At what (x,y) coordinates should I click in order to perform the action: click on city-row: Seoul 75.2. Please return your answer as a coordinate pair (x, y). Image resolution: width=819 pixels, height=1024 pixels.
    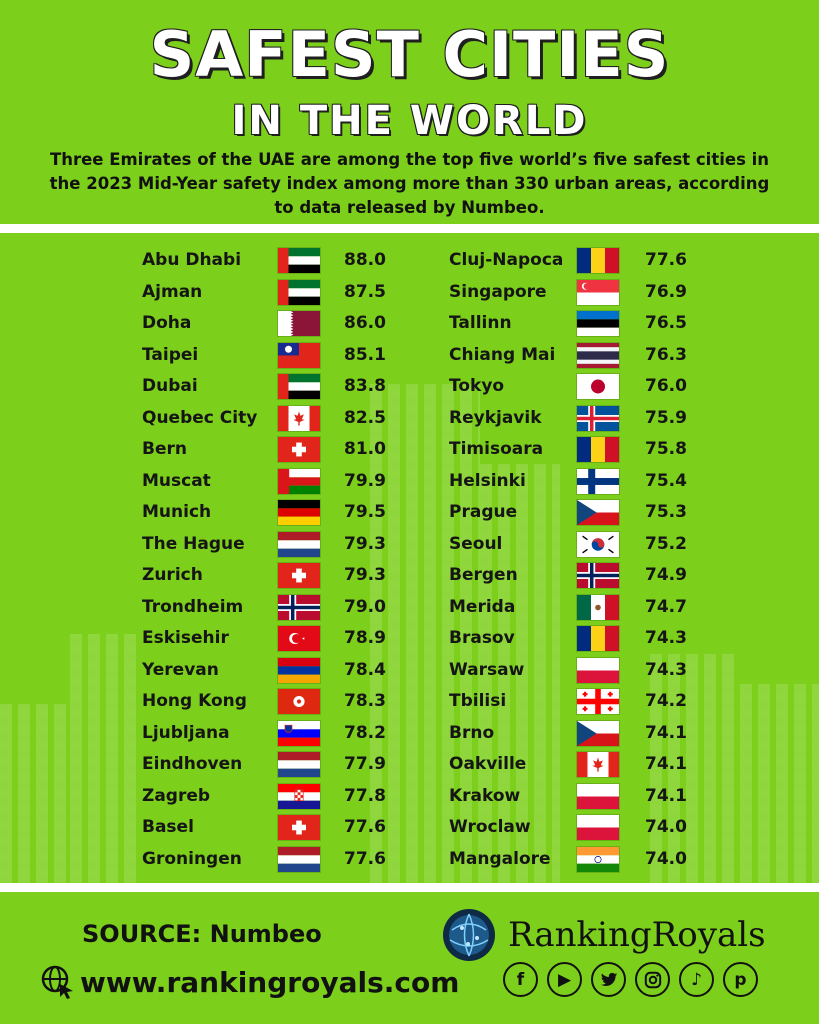
    Looking at the image, I should click on (579, 544).